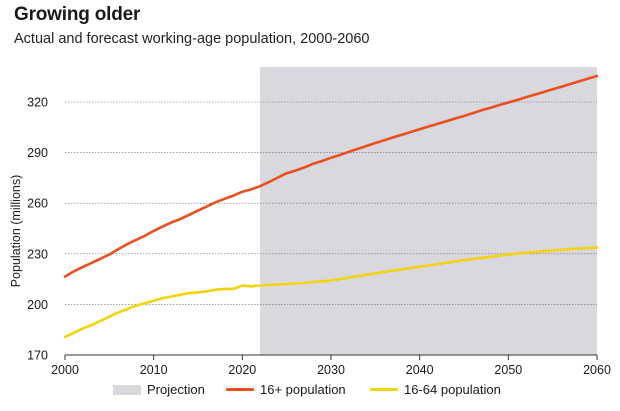 The image size is (620, 411). Describe the element at coordinates (452, 389) in the screenshot. I see `legend-label-16-64: 16-64 population` at that location.